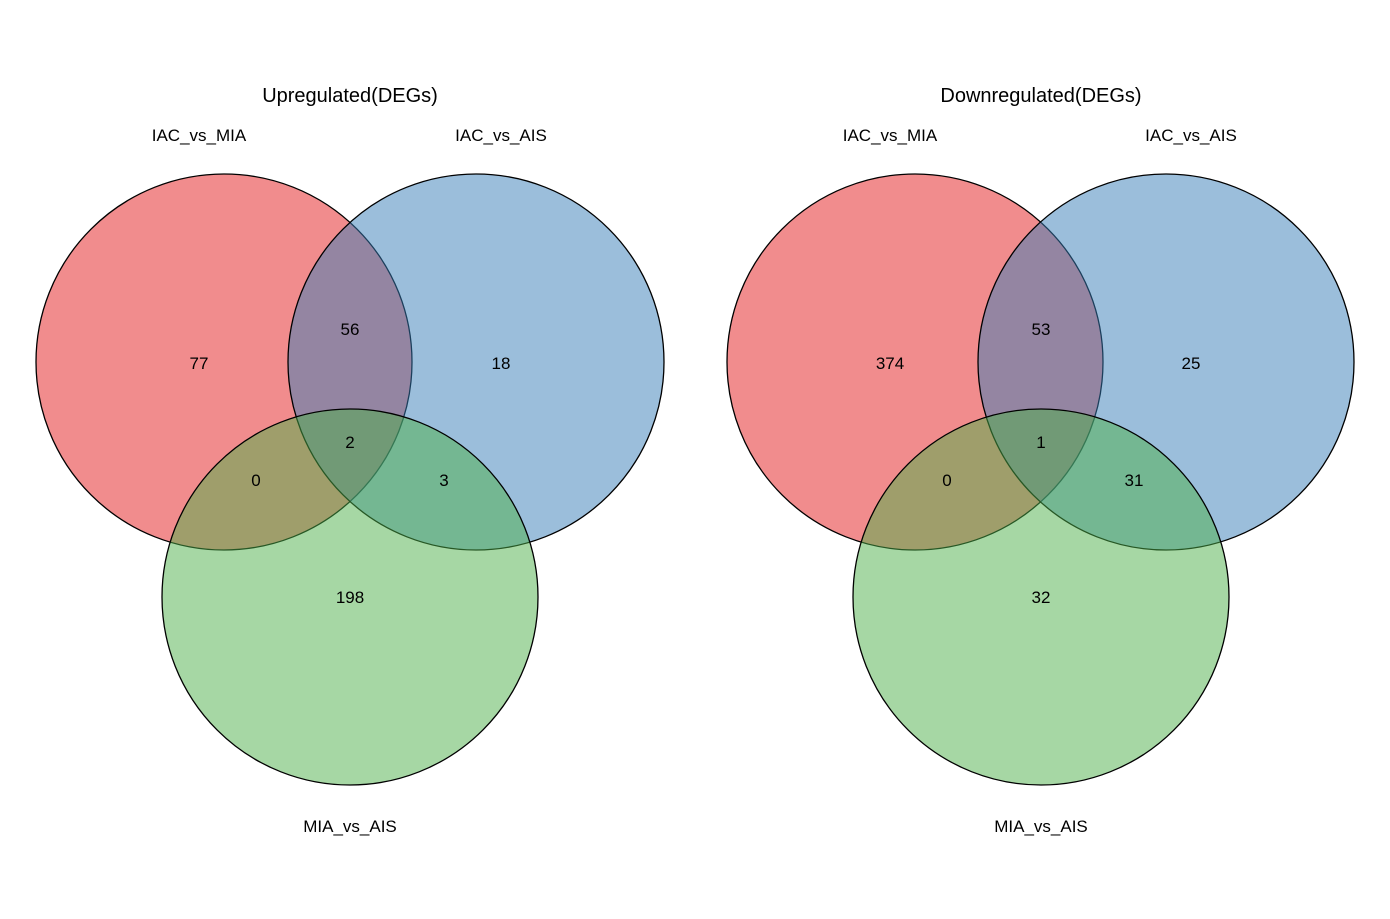 The height and width of the screenshot is (919, 1390). I want to click on count-c-only: 198, so click(350, 597).